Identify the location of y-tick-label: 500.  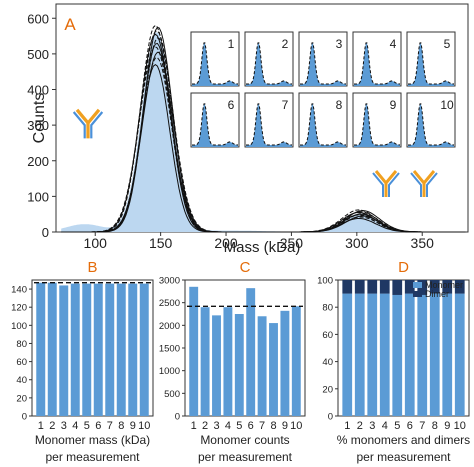
(38, 54).